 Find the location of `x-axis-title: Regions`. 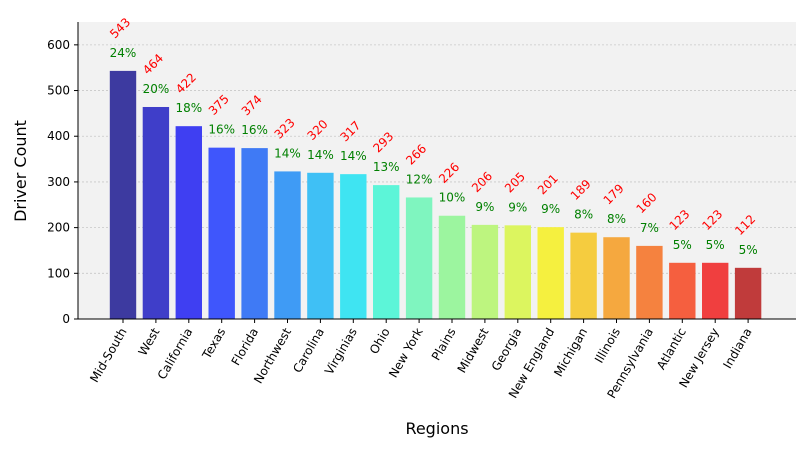

x-axis-title: Regions is located at coordinates (436, 428).